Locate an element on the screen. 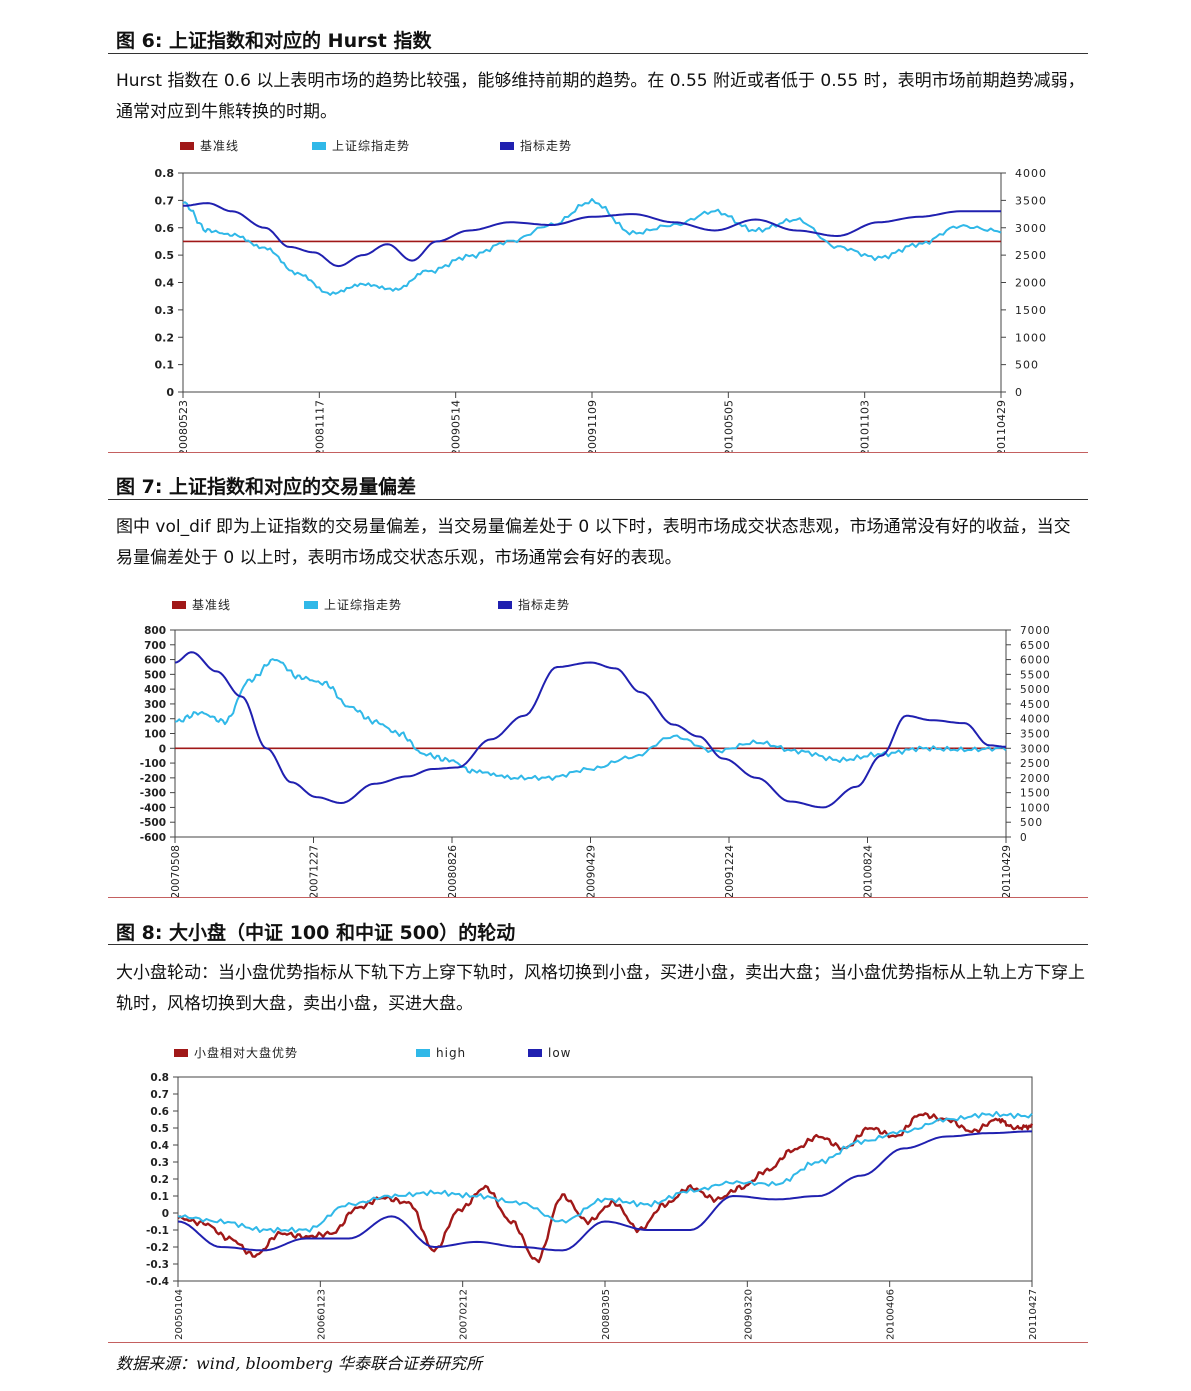 The image size is (1191, 1391). y-right-tick-label: 4500 is located at coordinates (1035, 705).